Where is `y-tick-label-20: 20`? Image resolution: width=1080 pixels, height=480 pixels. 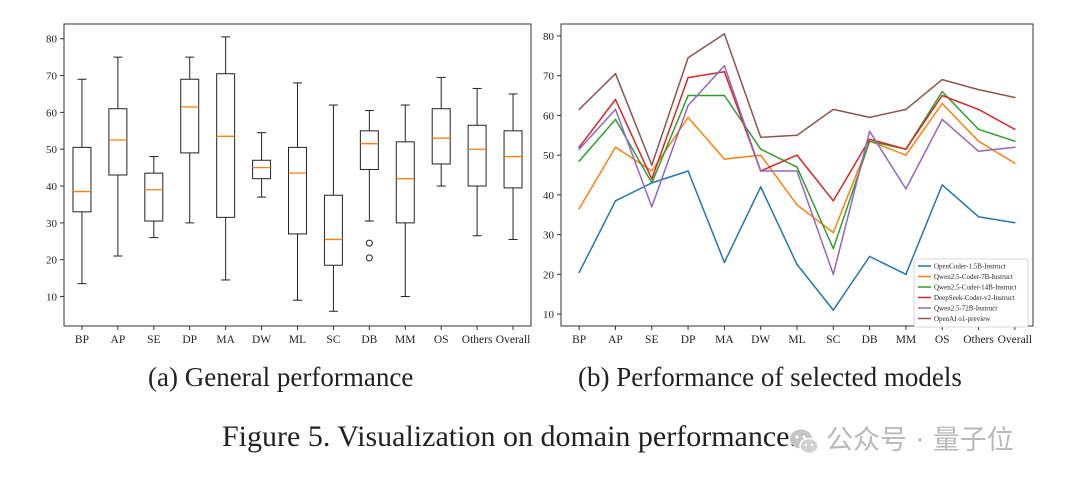
y-tick-label-20: 20 is located at coordinates (52, 261).